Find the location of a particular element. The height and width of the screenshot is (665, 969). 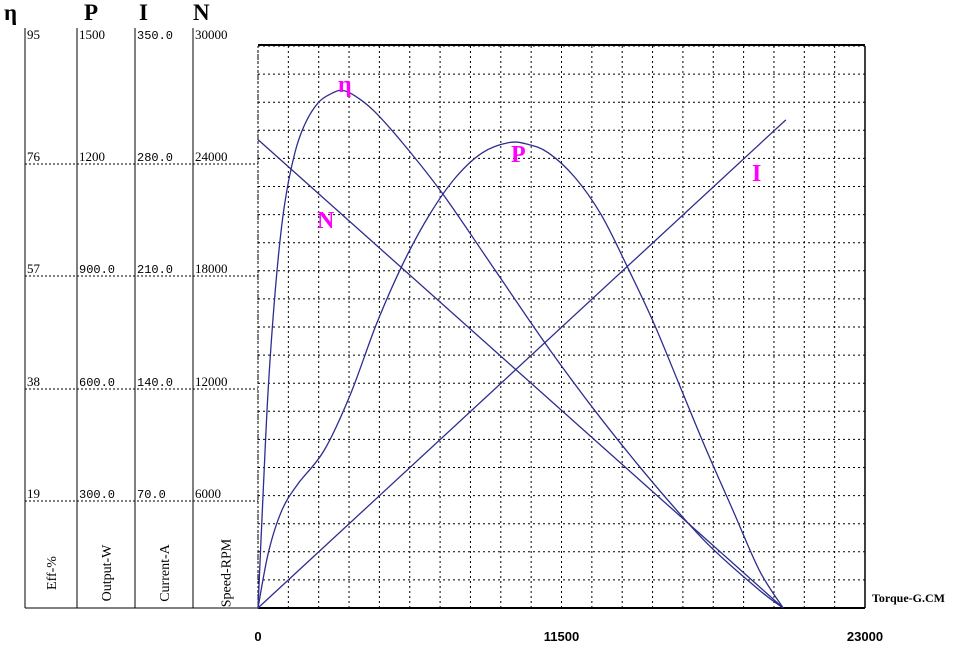

x-tick-label: 11500 is located at coordinates (561, 636).